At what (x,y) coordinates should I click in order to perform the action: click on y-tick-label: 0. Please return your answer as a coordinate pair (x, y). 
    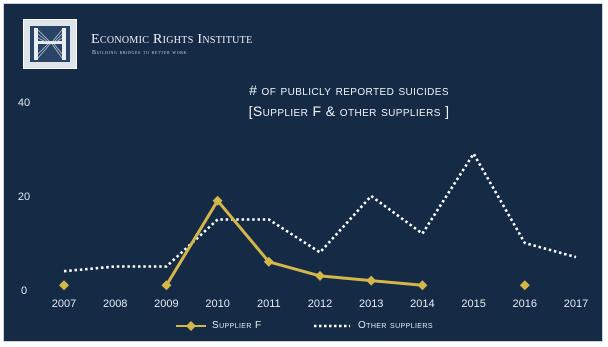
    Looking at the image, I should click on (24, 291).